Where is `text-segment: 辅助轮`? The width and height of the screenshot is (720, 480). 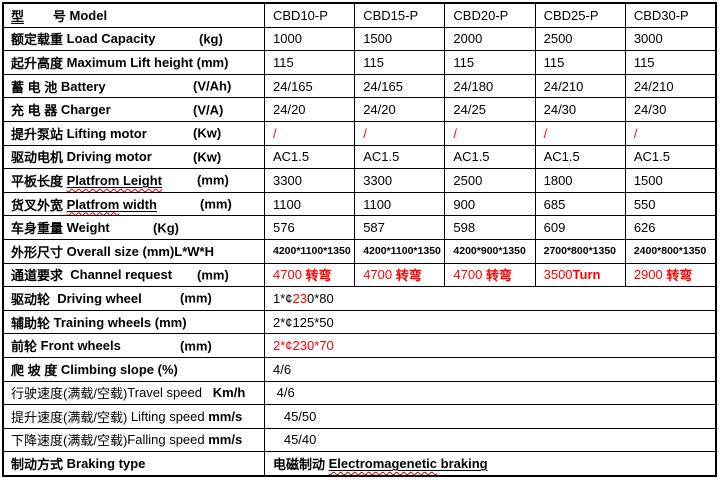 text-segment: 辅助轮 is located at coordinates (32, 323).